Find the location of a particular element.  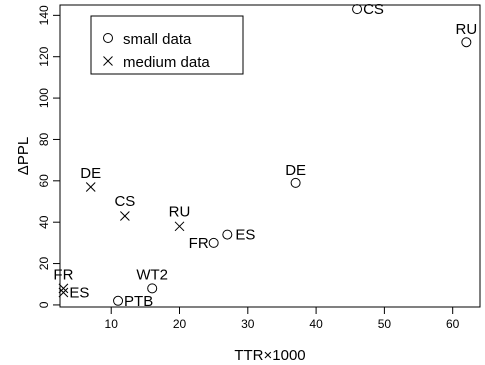

x-axis: 10 20 30 40 50 60 is located at coordinates (282, 319).